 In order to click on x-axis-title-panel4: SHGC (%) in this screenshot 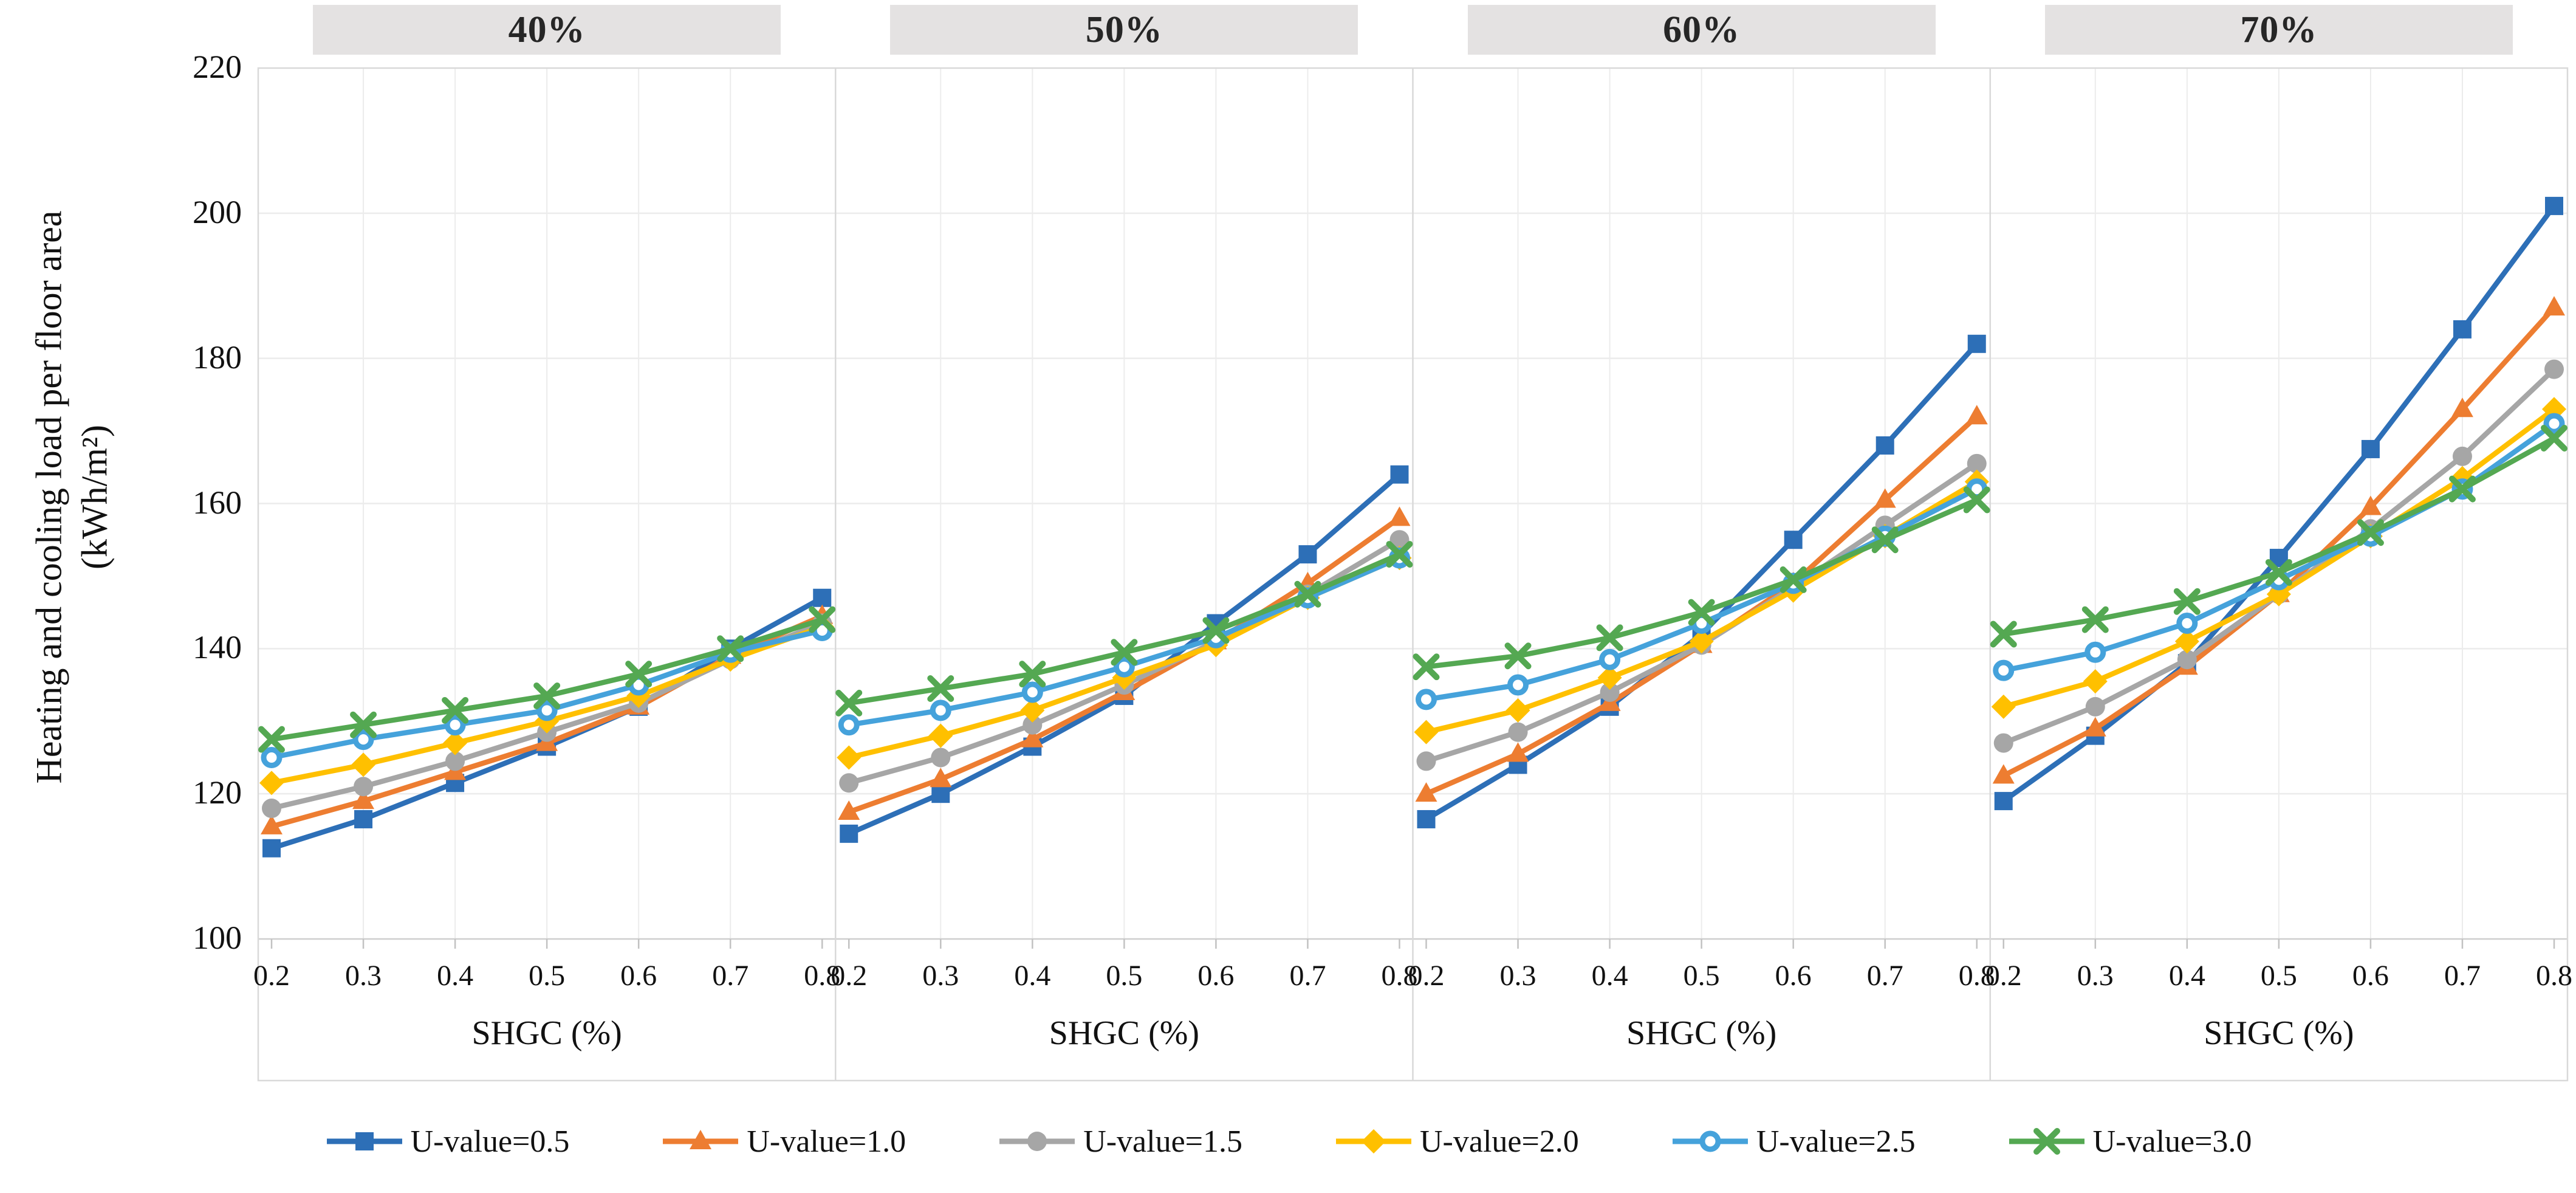, I will do `click(2279, 1033)`.